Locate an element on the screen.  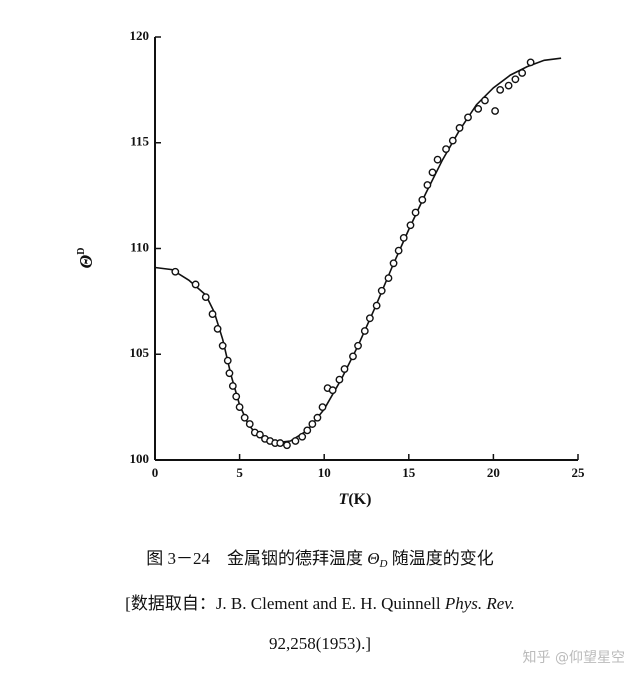
y-label-sub: D is located at coordinates (81, 251).